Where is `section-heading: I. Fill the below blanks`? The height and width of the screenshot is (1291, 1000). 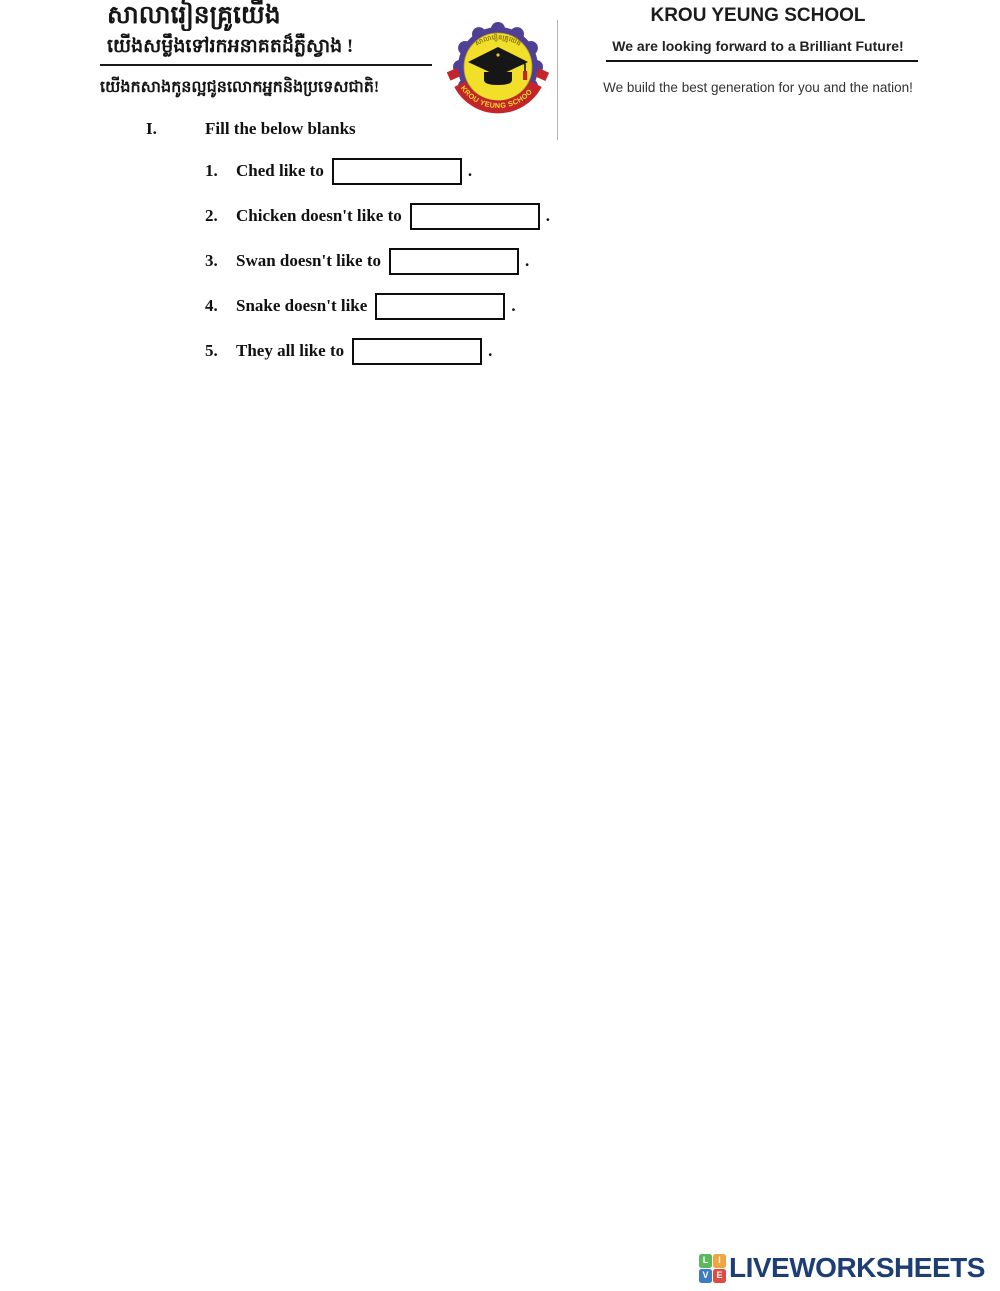
section-heading: I. Fill the below blanks is located at coordinates (251, 129).